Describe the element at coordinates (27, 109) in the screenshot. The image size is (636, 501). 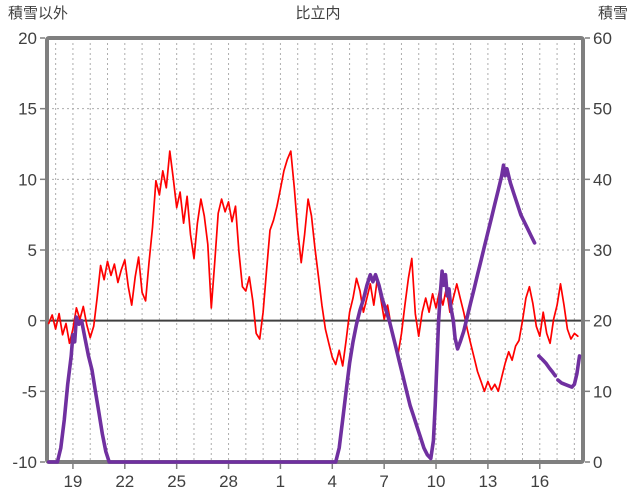
I see `left-axis-tick-label: 15` at that location.